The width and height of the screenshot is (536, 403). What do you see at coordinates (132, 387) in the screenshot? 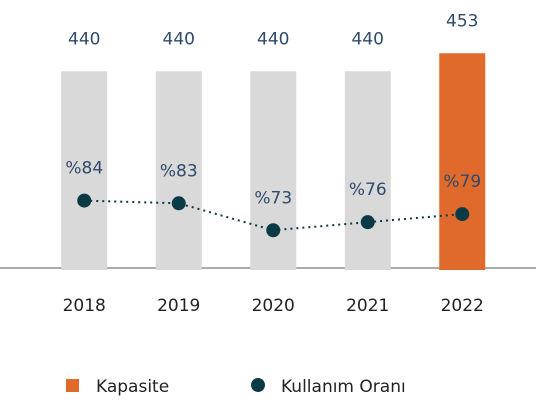
I see `legend-label: Kapasite` at bounding box center [132, 387].